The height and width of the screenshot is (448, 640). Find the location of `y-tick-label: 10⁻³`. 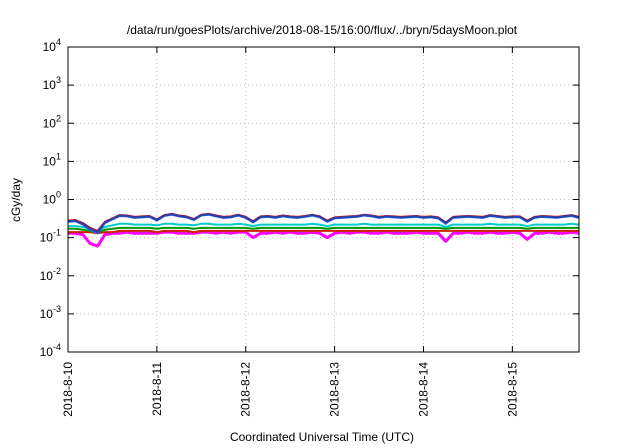

y-tick-label: 10⁻³ is located at coordinates (50, 312).